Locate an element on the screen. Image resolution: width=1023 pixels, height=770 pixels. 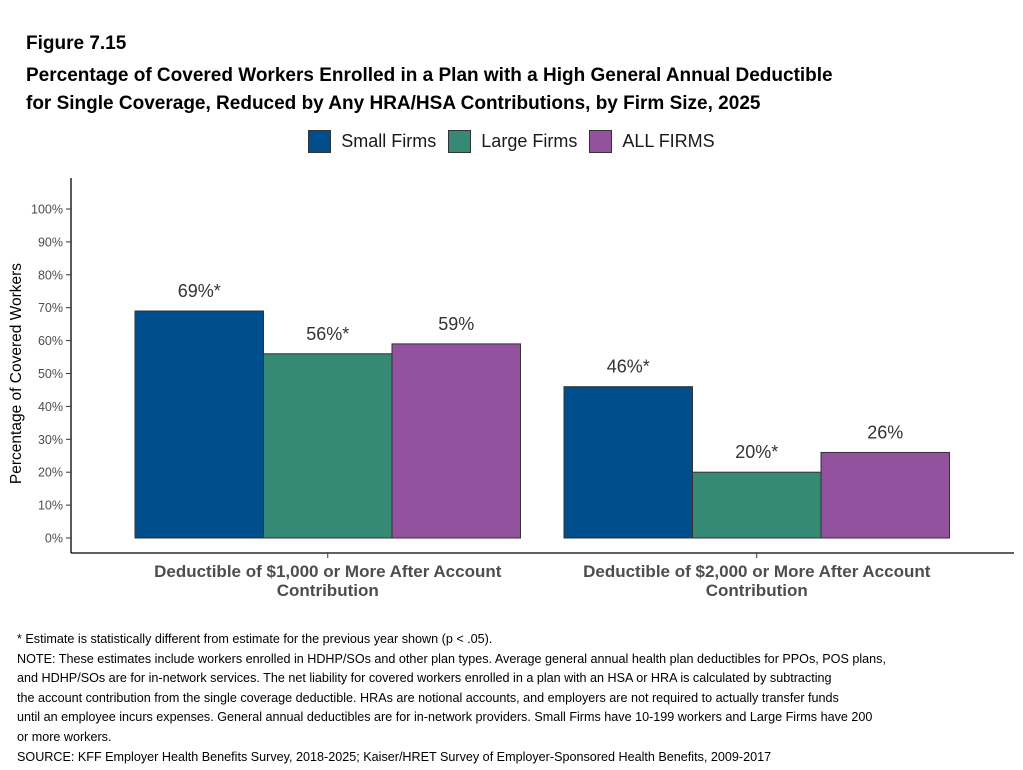
legend-label-small-firms: Small Firms is located at coordinates (389, 140).